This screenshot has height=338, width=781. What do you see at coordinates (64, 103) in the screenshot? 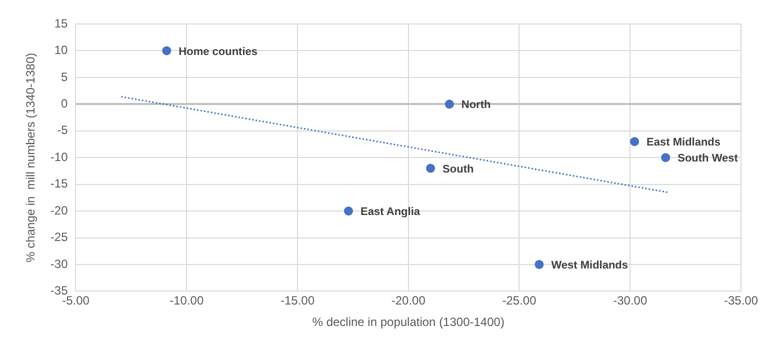
I see `y-tick-label: 0` at bounding box center [64, 103].